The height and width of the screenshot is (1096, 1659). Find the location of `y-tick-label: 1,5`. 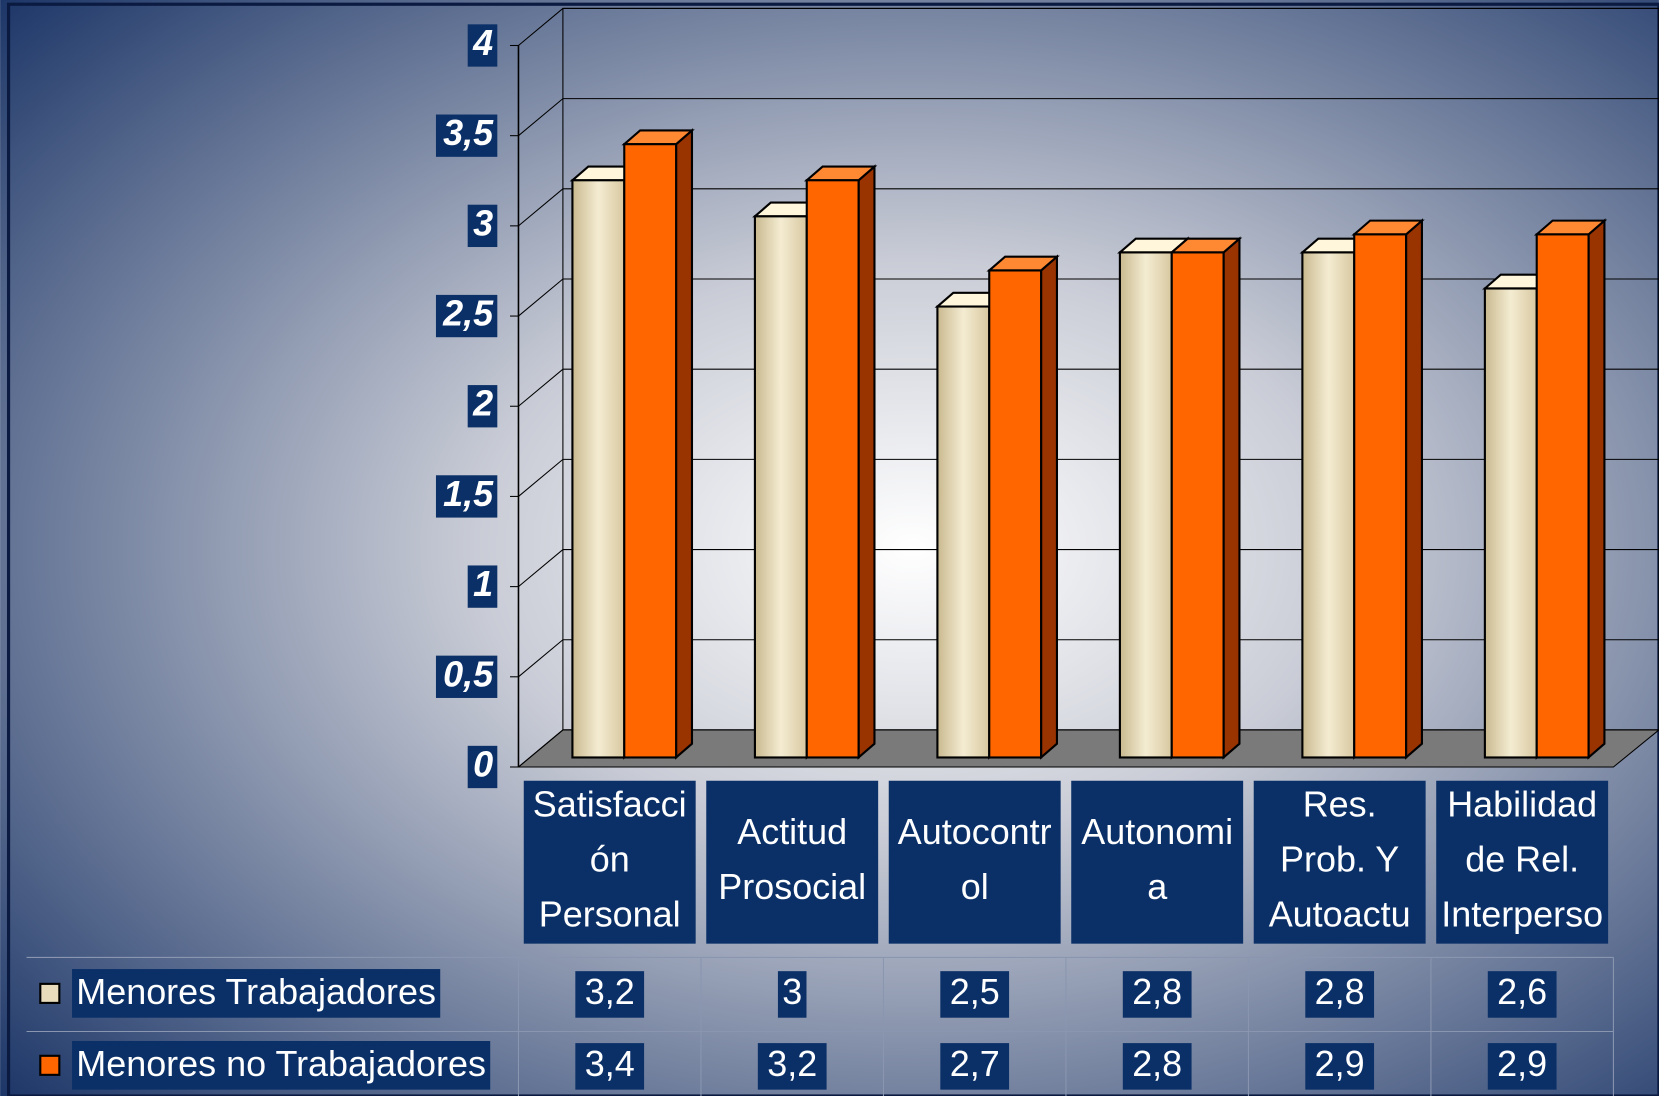

y-tick-label: 1,5 is located at coordinates (468, 493).